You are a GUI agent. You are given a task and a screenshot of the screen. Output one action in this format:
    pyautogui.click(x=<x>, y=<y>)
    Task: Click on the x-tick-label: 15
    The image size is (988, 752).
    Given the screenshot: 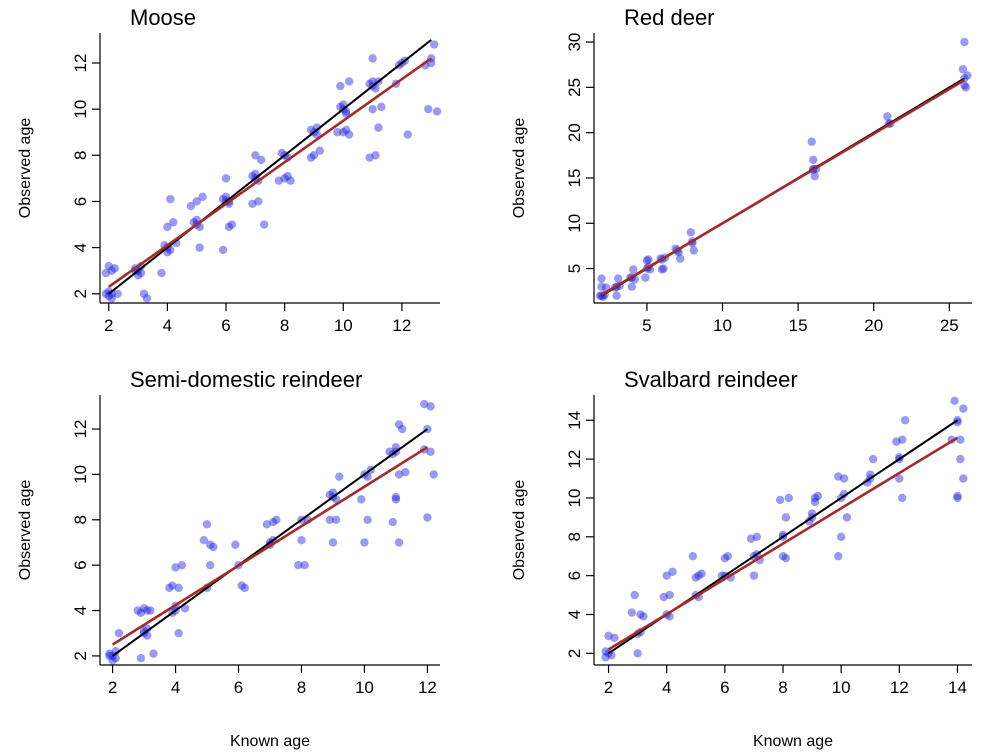 What is the action you would take?
    pyautogui.click(x=798, y=325)
    